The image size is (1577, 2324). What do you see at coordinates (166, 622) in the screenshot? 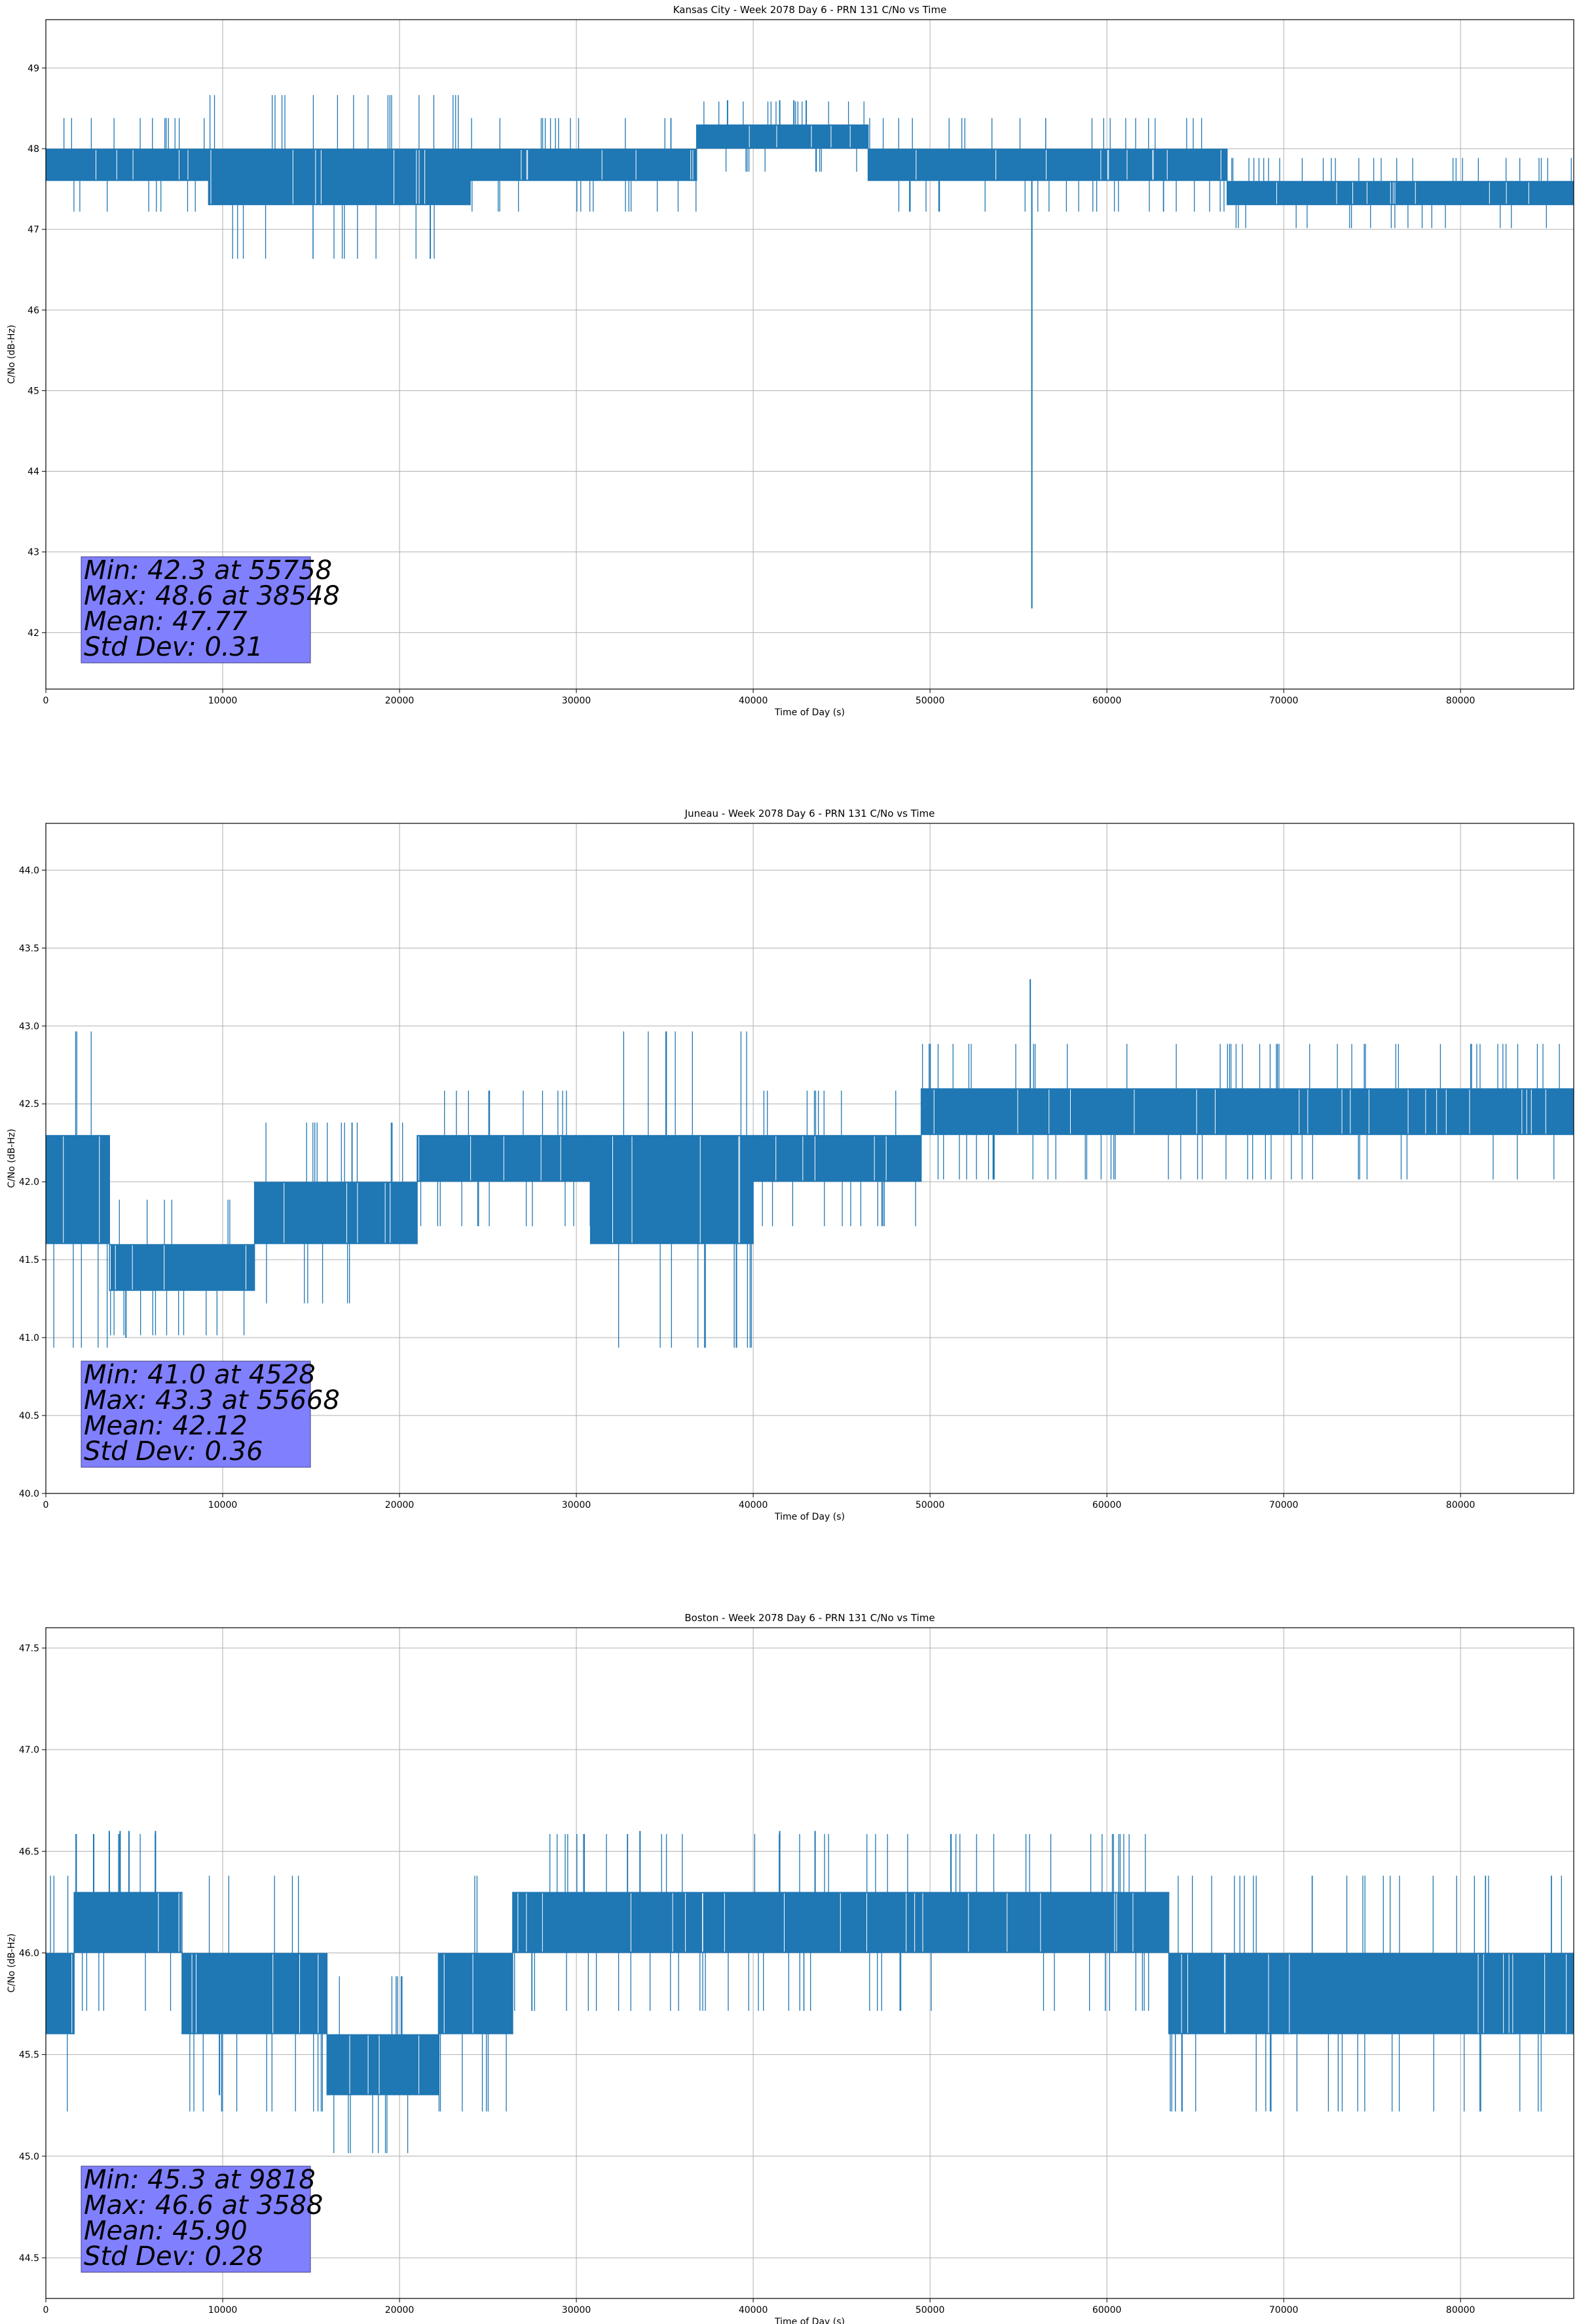
I see `stats-mean: Mean: 47.77` at bounding box center [166, 622].